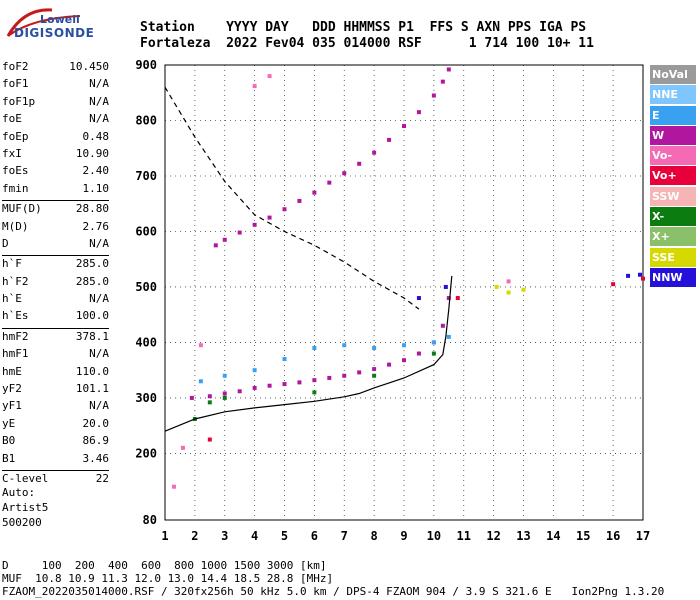 This screenshot has width=700, height=600. What do you see at coordinates (15, 316) in the screenshot?
I see `param-key: h`Es` at bounding box center [15, 316].